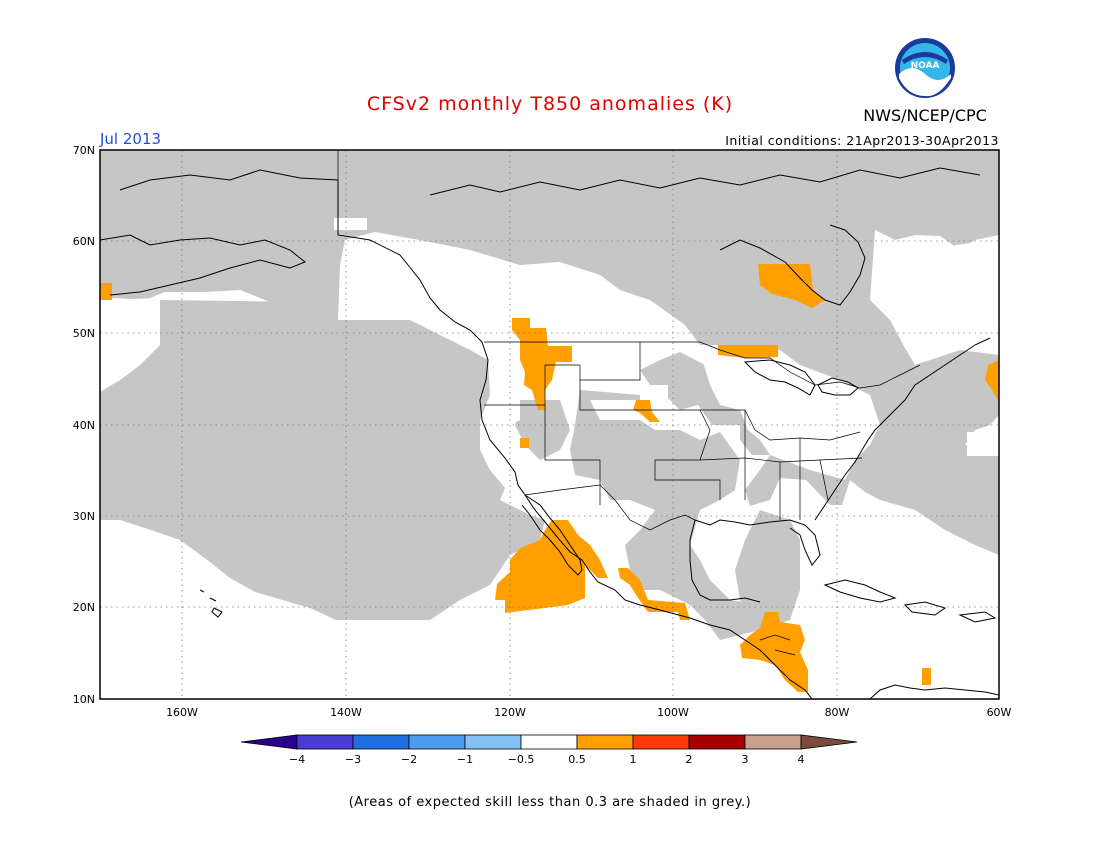  I want to click on colorbar-tick: −4, so click(297, 759).